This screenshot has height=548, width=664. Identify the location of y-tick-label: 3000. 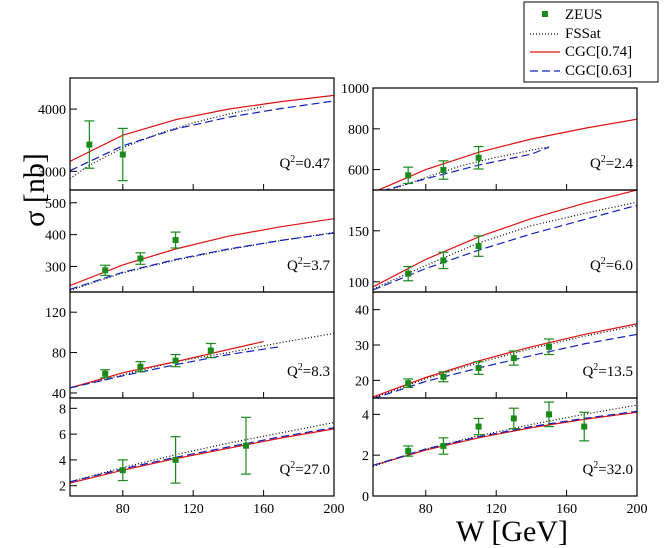
(52, 172).